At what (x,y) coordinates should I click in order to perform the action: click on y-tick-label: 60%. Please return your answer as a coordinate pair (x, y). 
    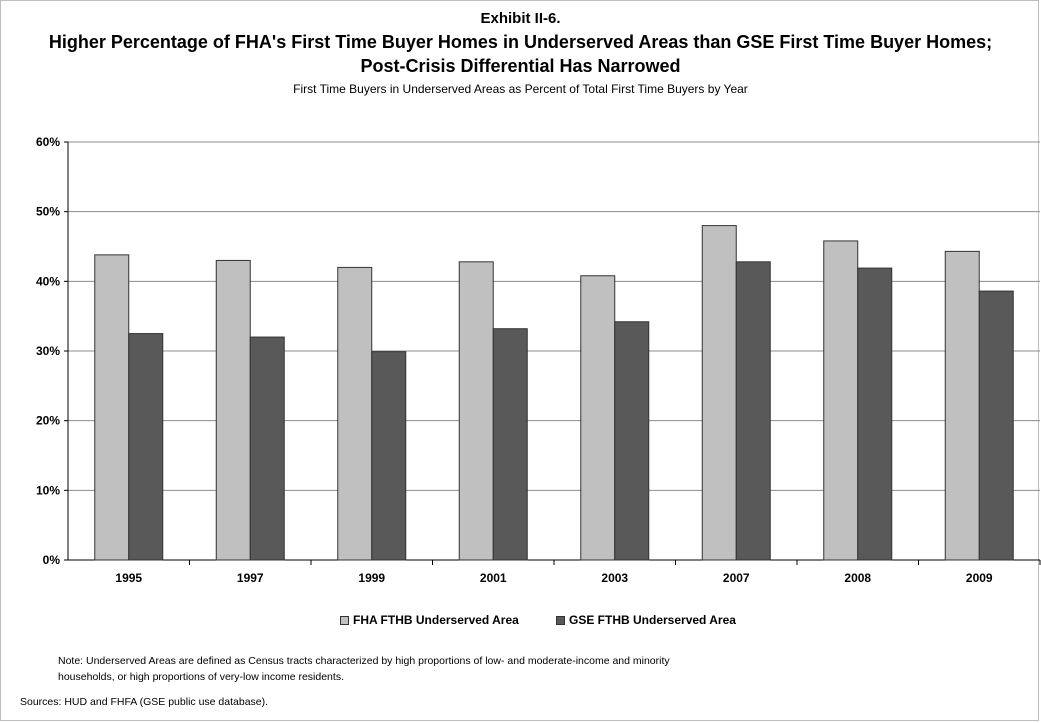
    Looking at the image, I should click on (48, 142).